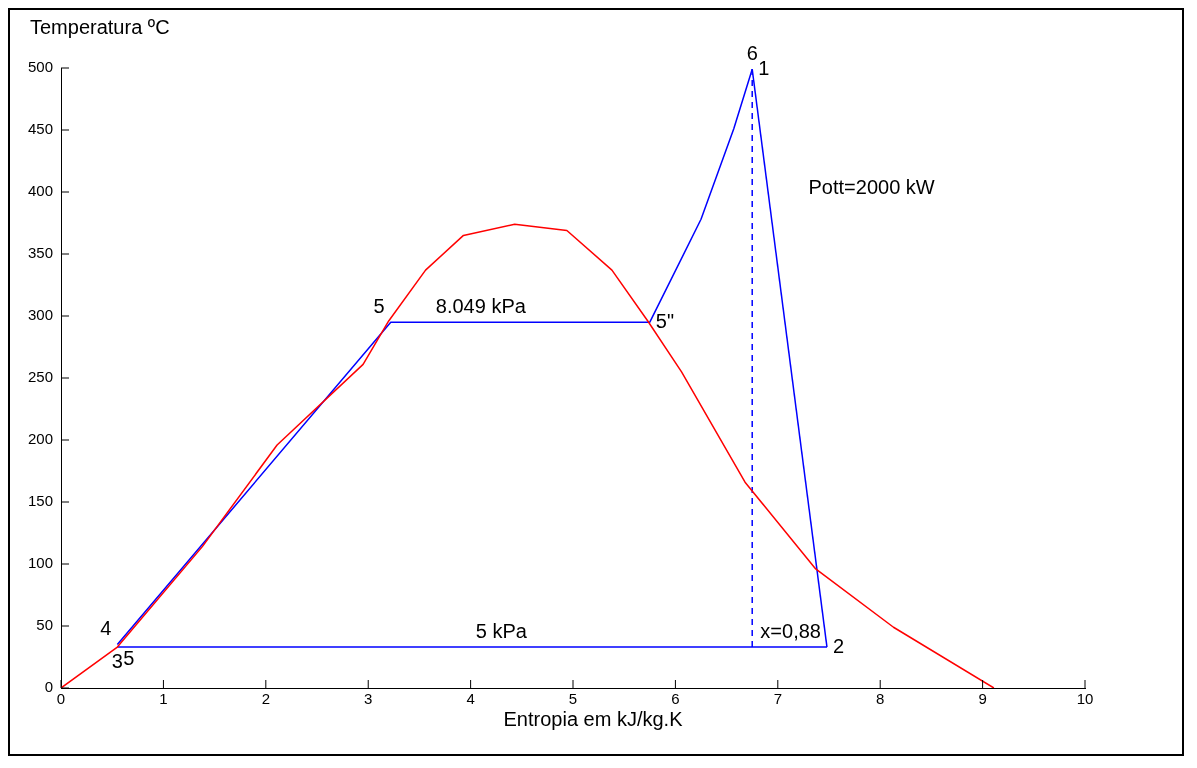 Image resolution: width=1197 pixels, height=768 pixels. What do you see at coordinates (100, 26) in the screenshot?
I see `y-axis-title: Temperatura ºC` at bounding box center [100, 26].